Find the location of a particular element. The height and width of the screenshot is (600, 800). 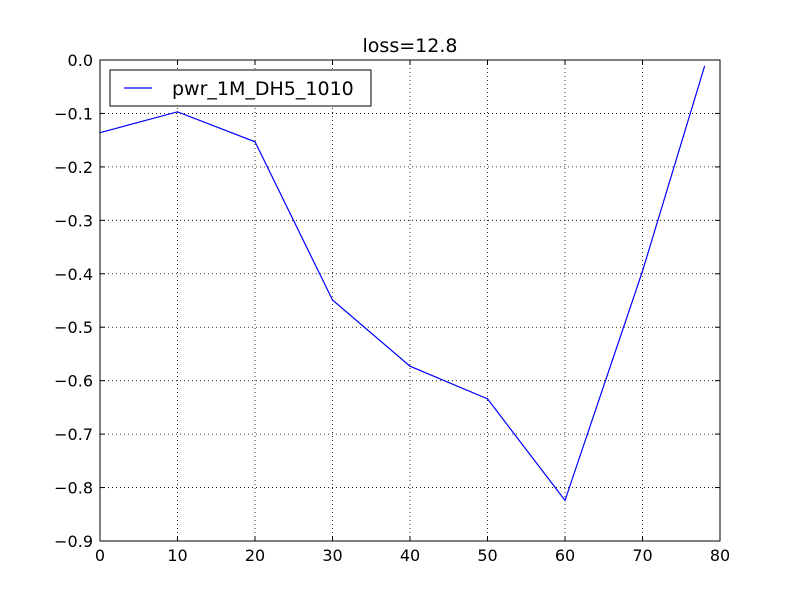

legend-box is located at coordinates (240, 88).